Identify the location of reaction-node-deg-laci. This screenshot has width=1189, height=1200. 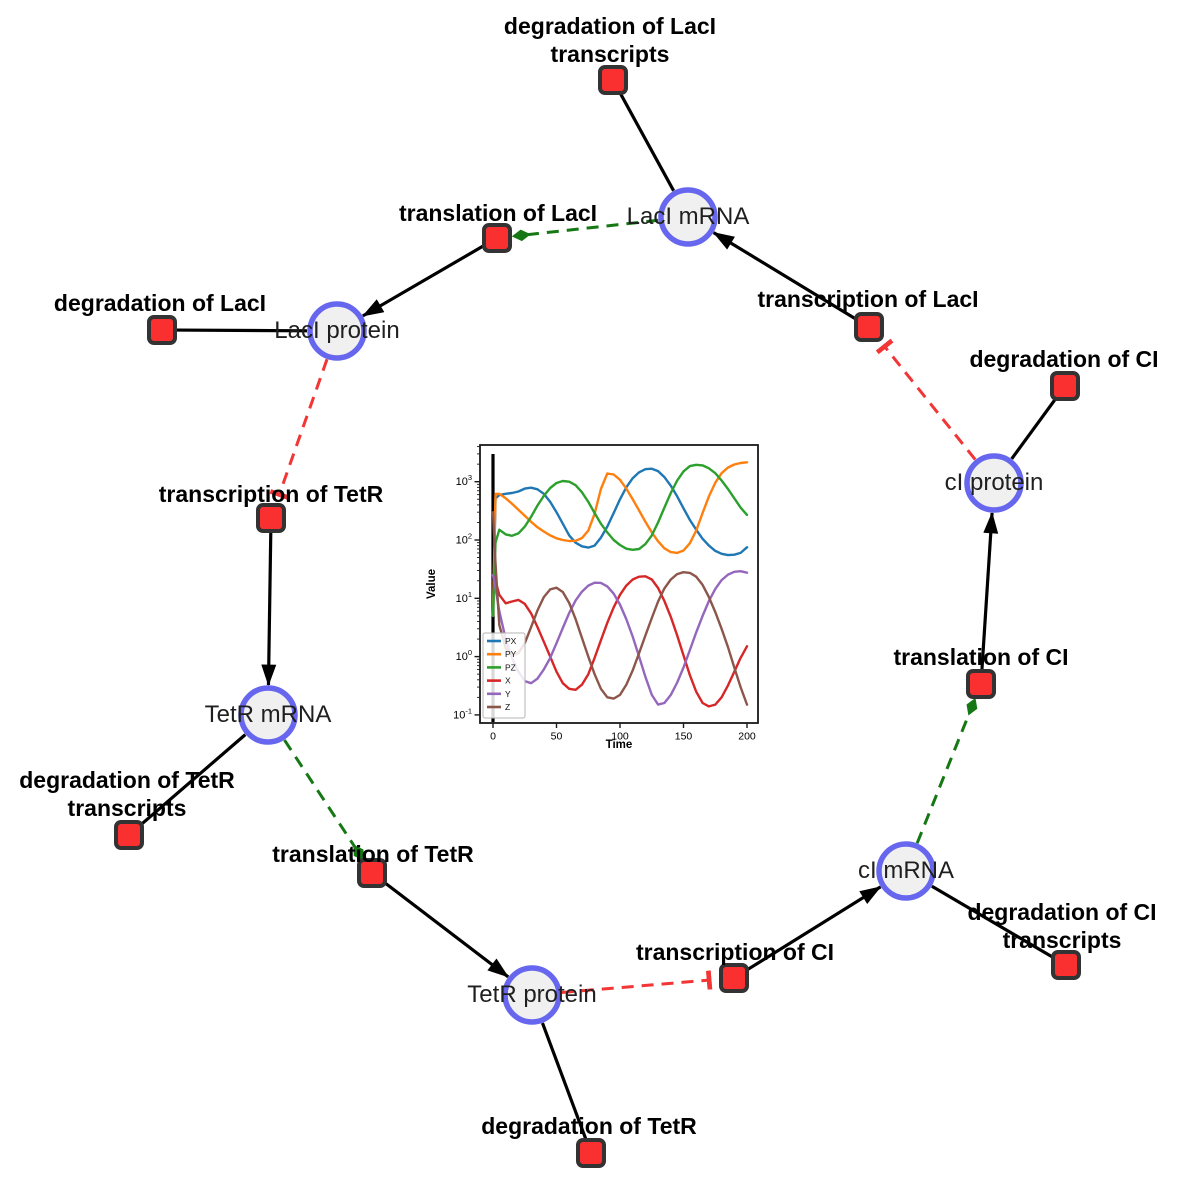
(162, 330).